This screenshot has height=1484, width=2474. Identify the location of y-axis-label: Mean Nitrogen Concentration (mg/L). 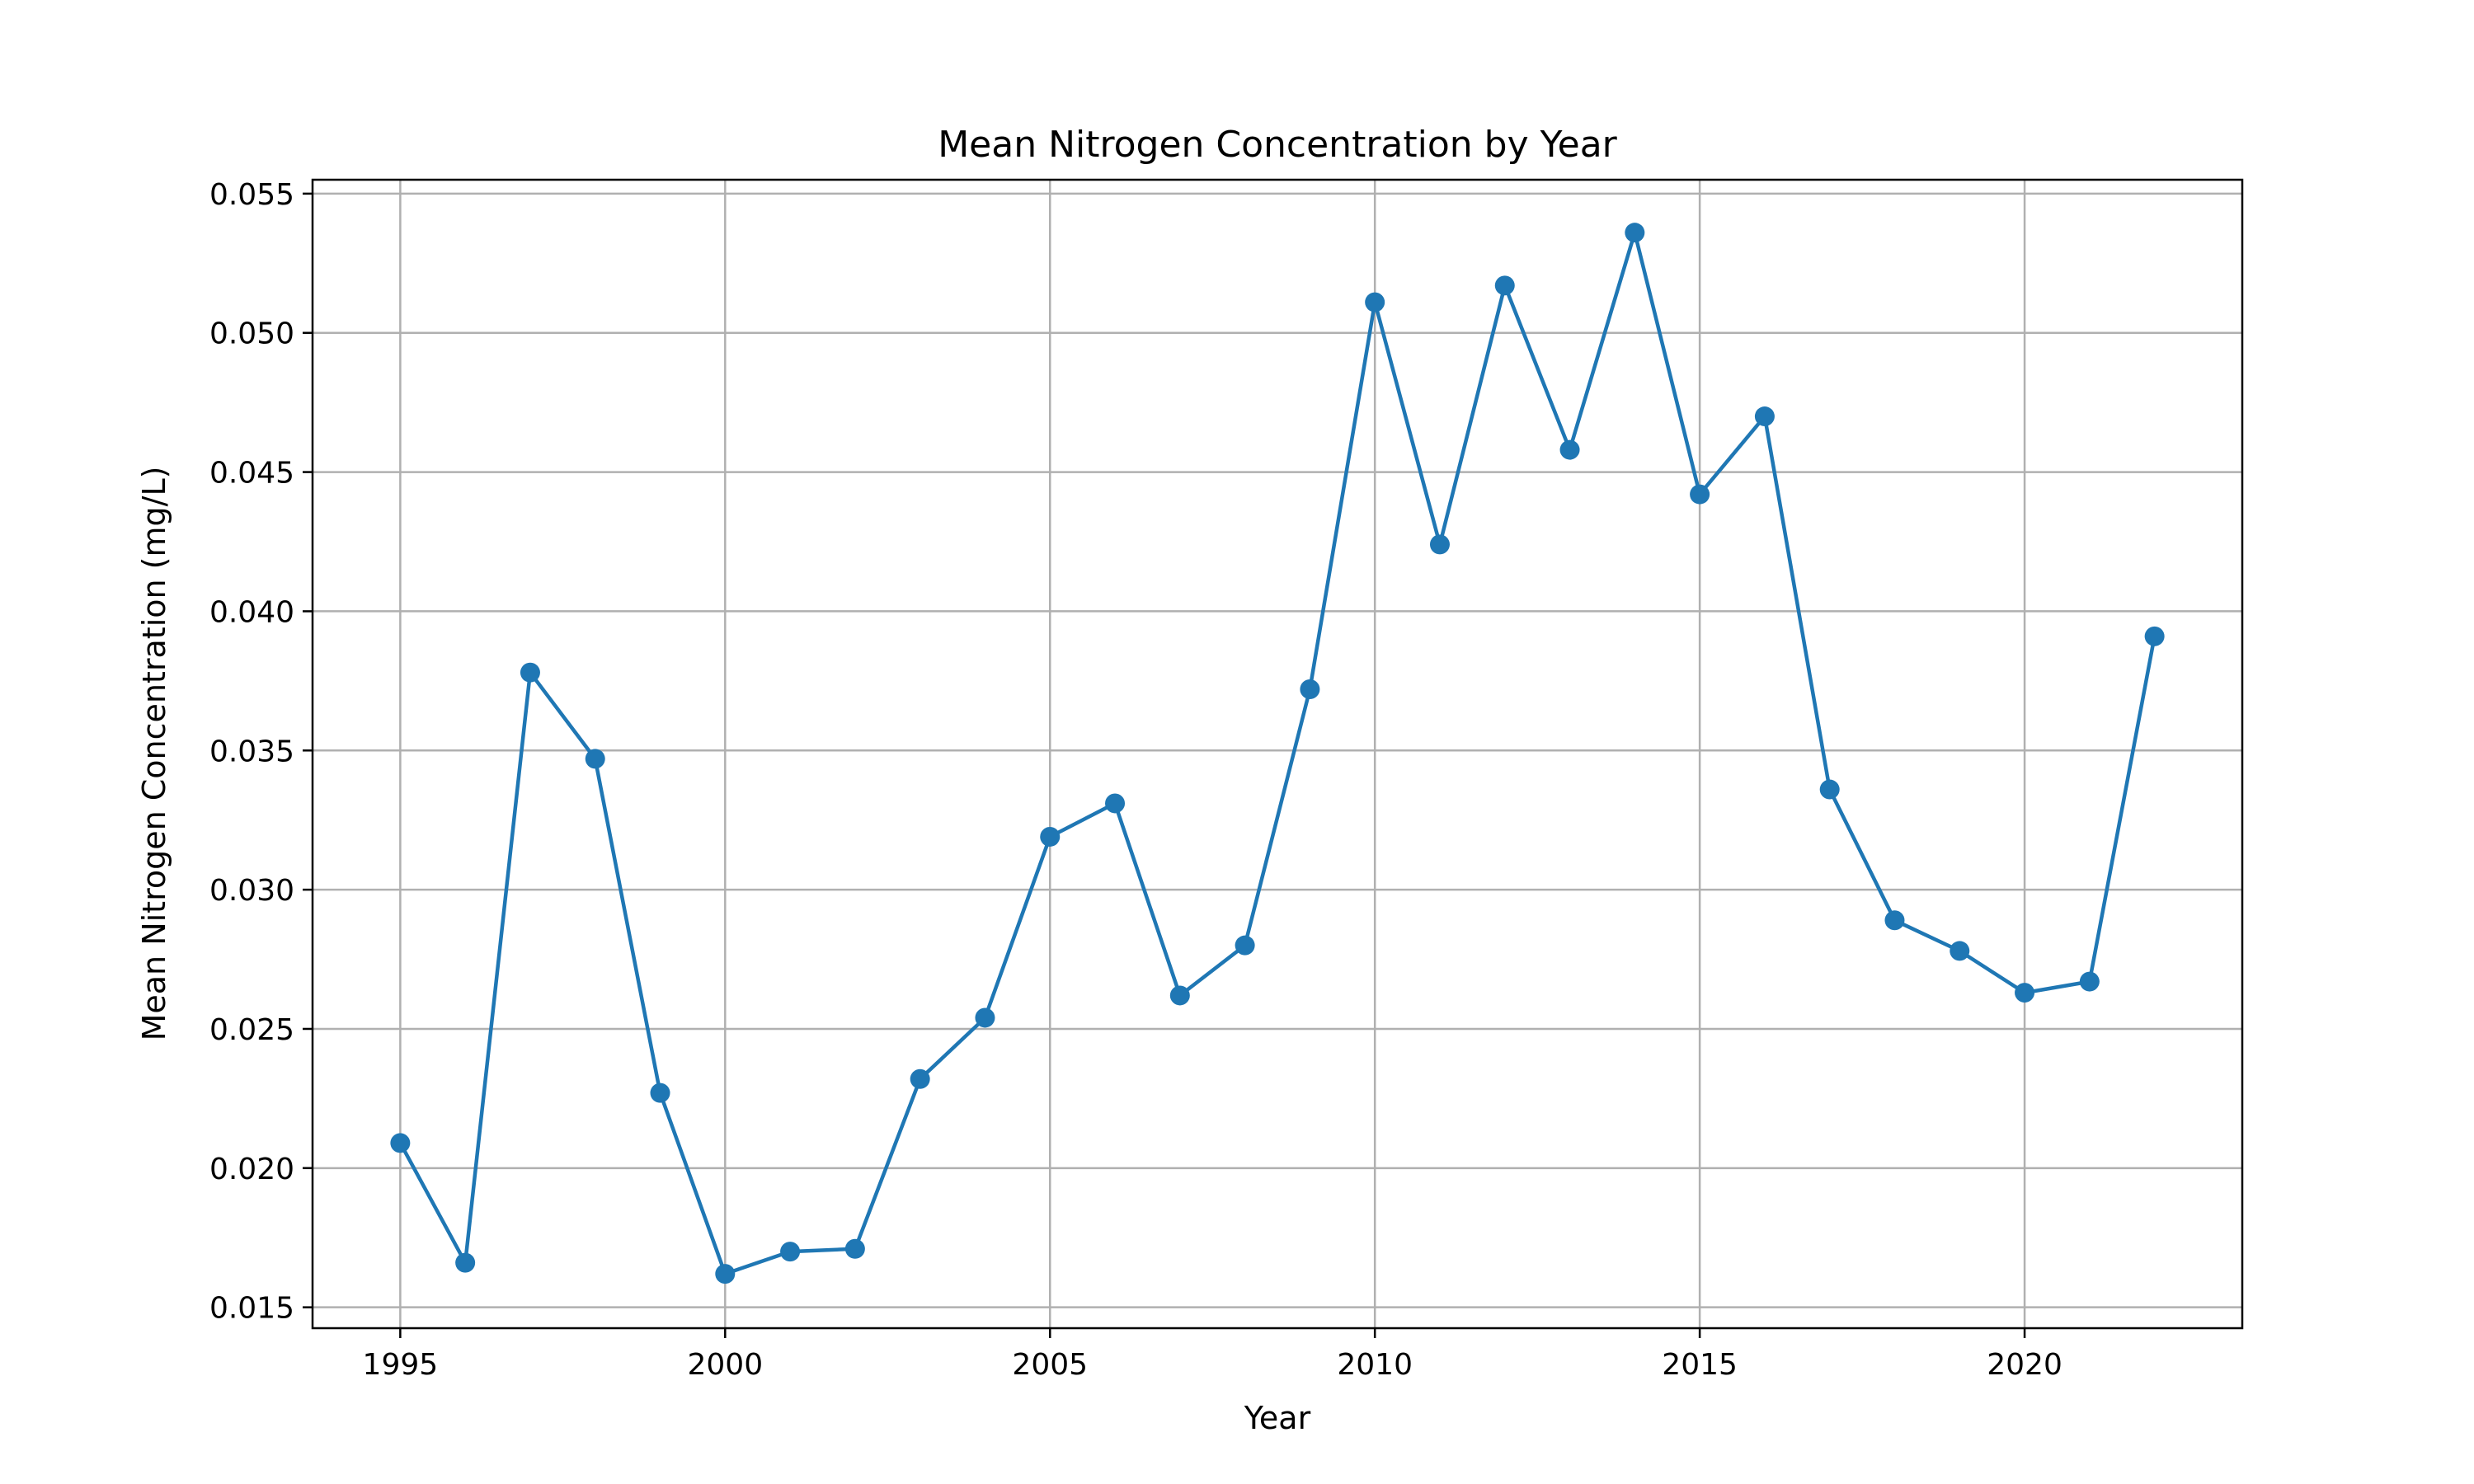
(154, 754).